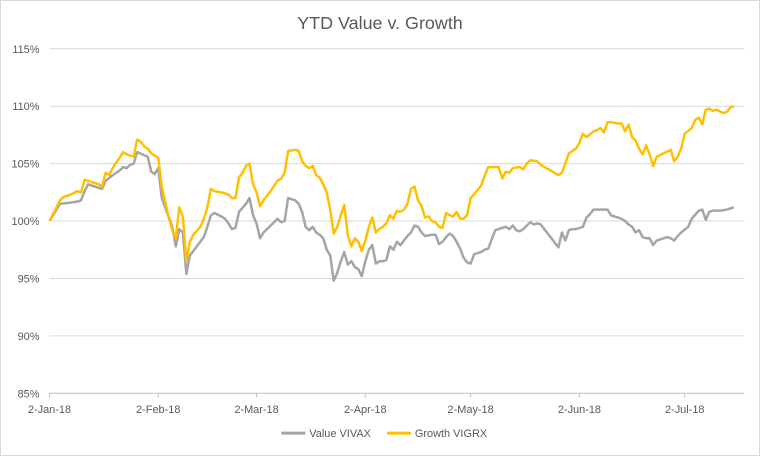 Image resolution: width=760 pixels, height=456 pixels. Describe the element at coordinates (471, 410) in the screenshot. I see `x-tick-label: 2-May-18` at that location.